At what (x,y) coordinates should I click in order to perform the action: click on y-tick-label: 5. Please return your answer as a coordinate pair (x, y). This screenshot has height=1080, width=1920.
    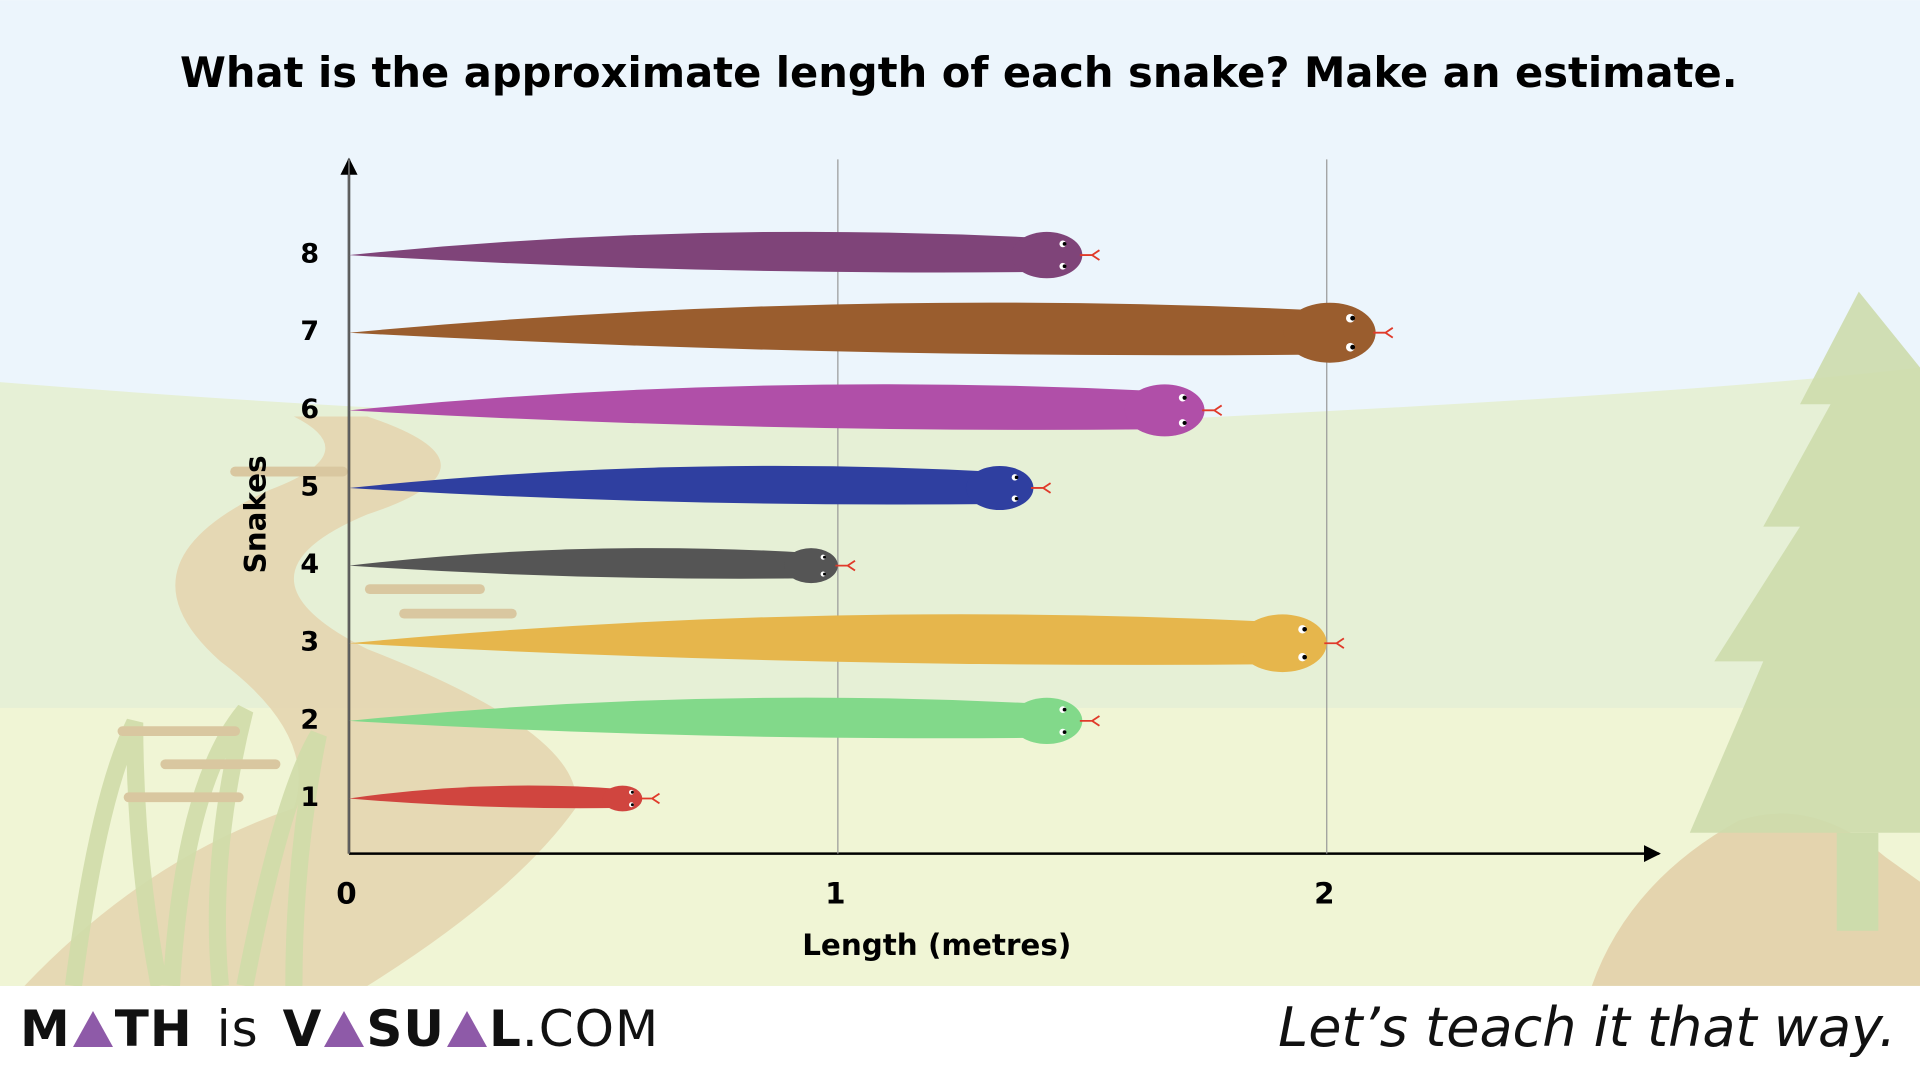
    Looking at the image, I should click on (309, 486).